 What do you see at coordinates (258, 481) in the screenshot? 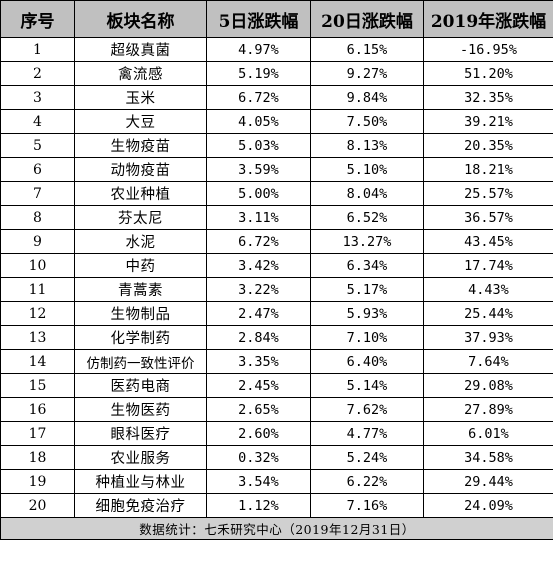
I see `cell-5day-change: 3.54%` at bounding box center [258, 481].